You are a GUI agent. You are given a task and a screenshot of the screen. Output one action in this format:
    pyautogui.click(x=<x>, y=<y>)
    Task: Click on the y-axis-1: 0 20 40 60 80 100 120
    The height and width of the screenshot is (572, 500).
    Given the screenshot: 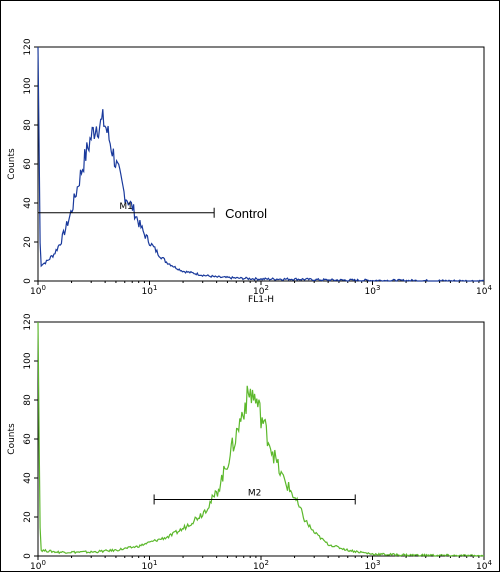 What is the action you would take?
    pyautogui.click(x=30, y=161)
    